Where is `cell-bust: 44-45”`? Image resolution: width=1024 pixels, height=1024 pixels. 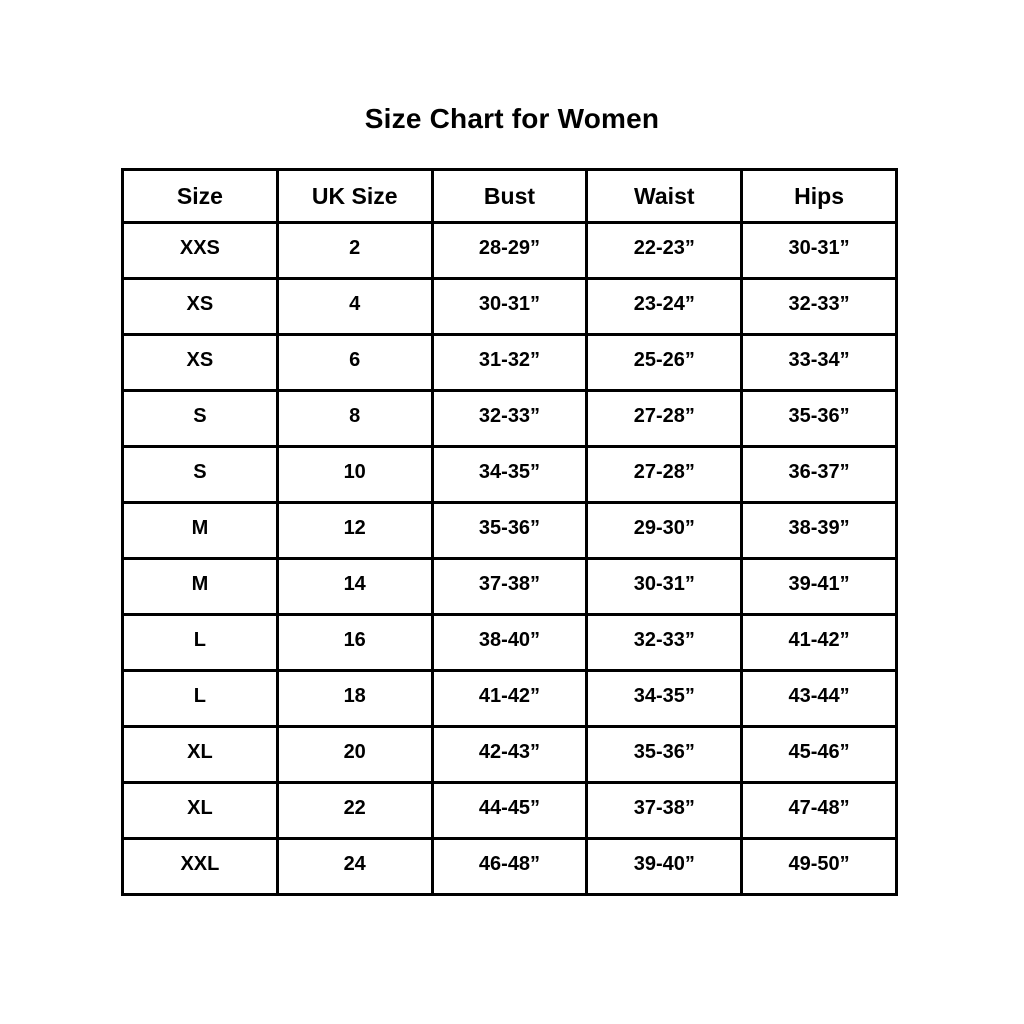
cell-bust: 44-45” is located at coordinates (509, 810).